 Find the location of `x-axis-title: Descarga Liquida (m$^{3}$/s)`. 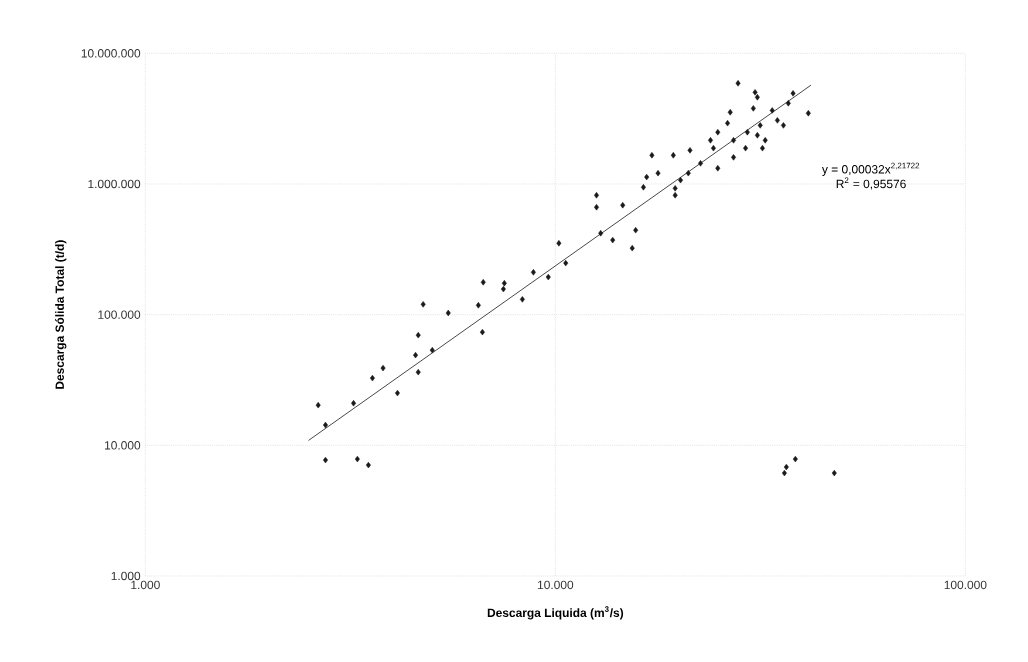

x-axis-title: Descarga Liquida (m$^{3}$/s) is located at coordinates (555, 613).